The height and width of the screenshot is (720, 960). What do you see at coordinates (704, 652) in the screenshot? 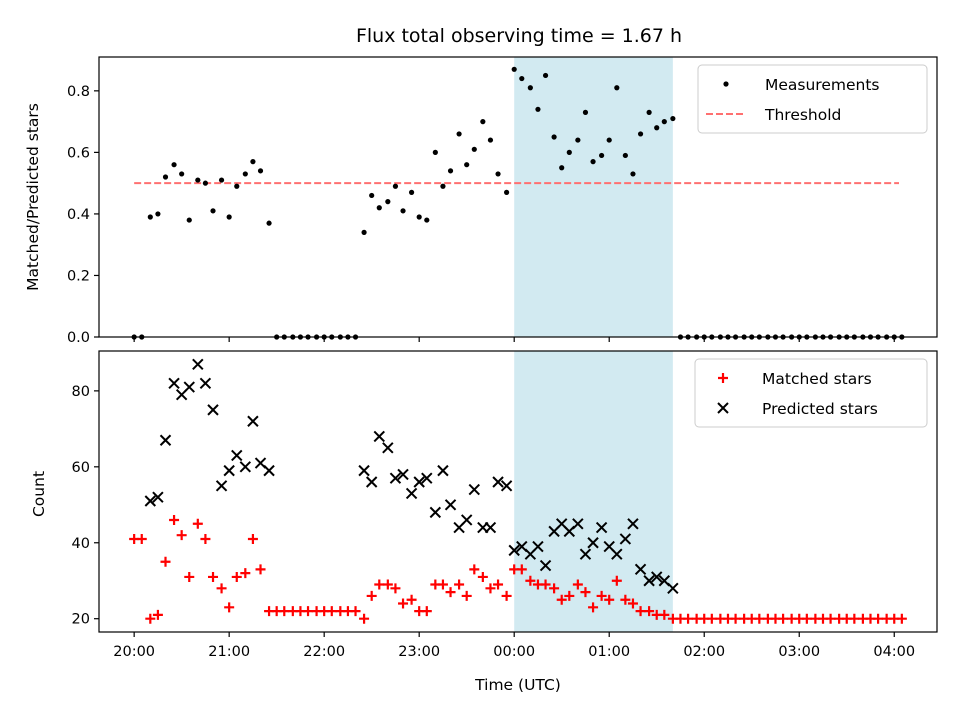
I see `x-tick-label: 02:00` at bounding box center [704, 652].